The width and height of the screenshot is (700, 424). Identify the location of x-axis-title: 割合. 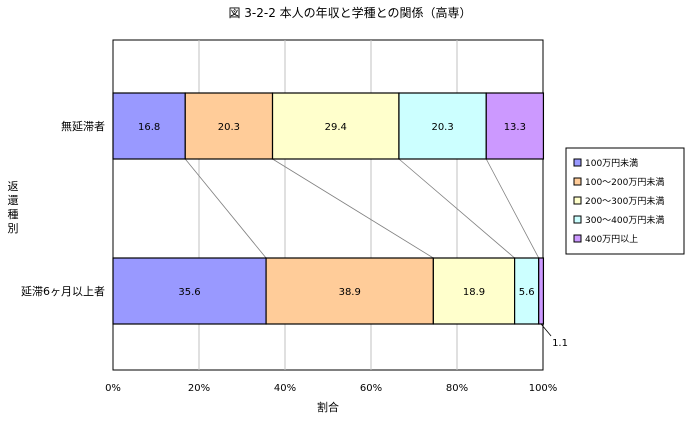
(328, 407).